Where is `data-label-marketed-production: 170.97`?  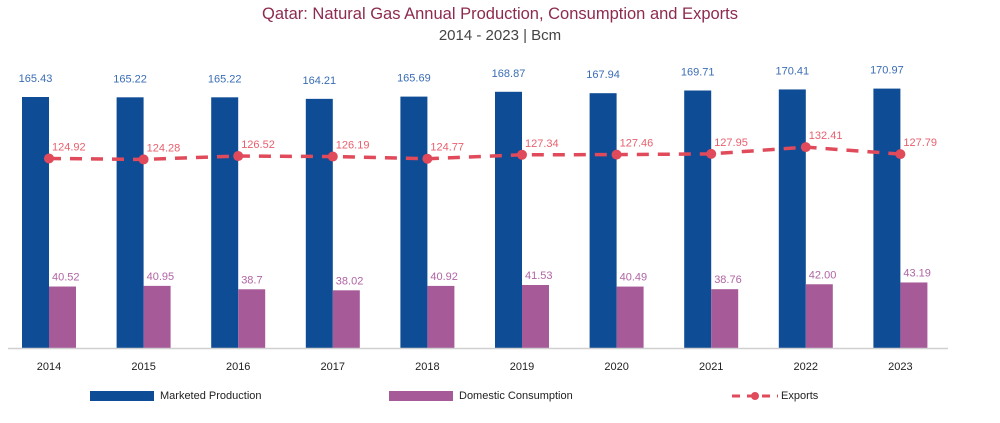
data-label-marketed-production: 170.97 is located at coordinates (887, 71).